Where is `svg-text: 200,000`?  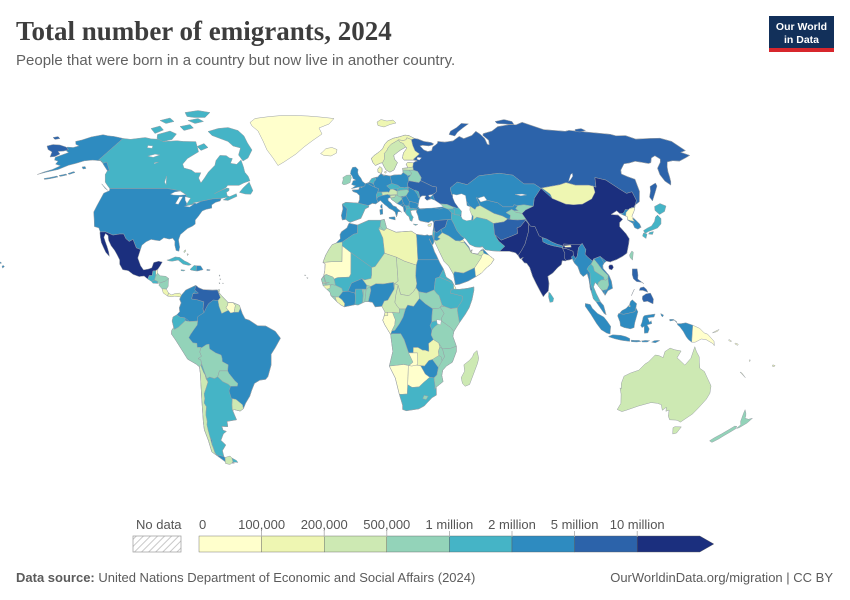 svg-text: 200,000 is located at coordinates (324, 524).